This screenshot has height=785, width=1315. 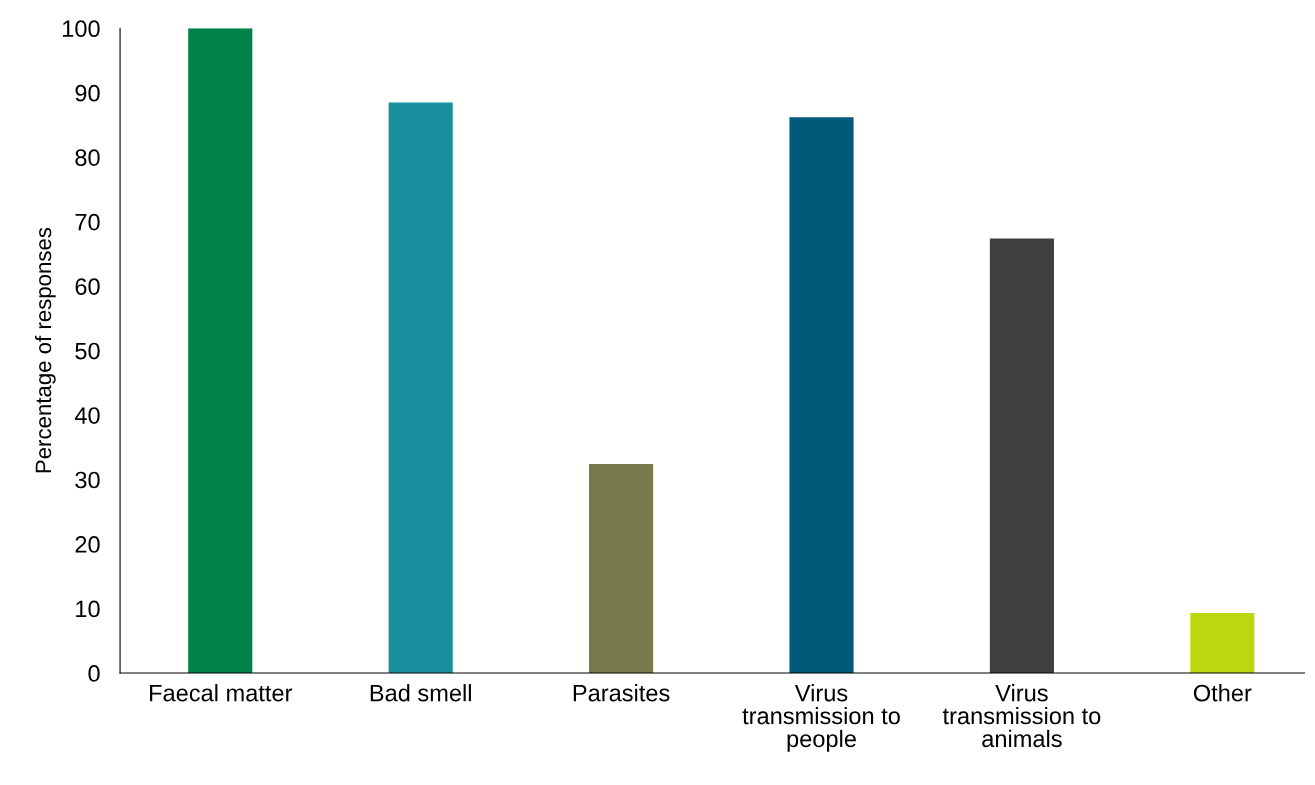 What do you see at coordinates (821, 718) in the screenshot?
I see `x-tick-label: Virus transmission to people` at bounding box center [821, 718].